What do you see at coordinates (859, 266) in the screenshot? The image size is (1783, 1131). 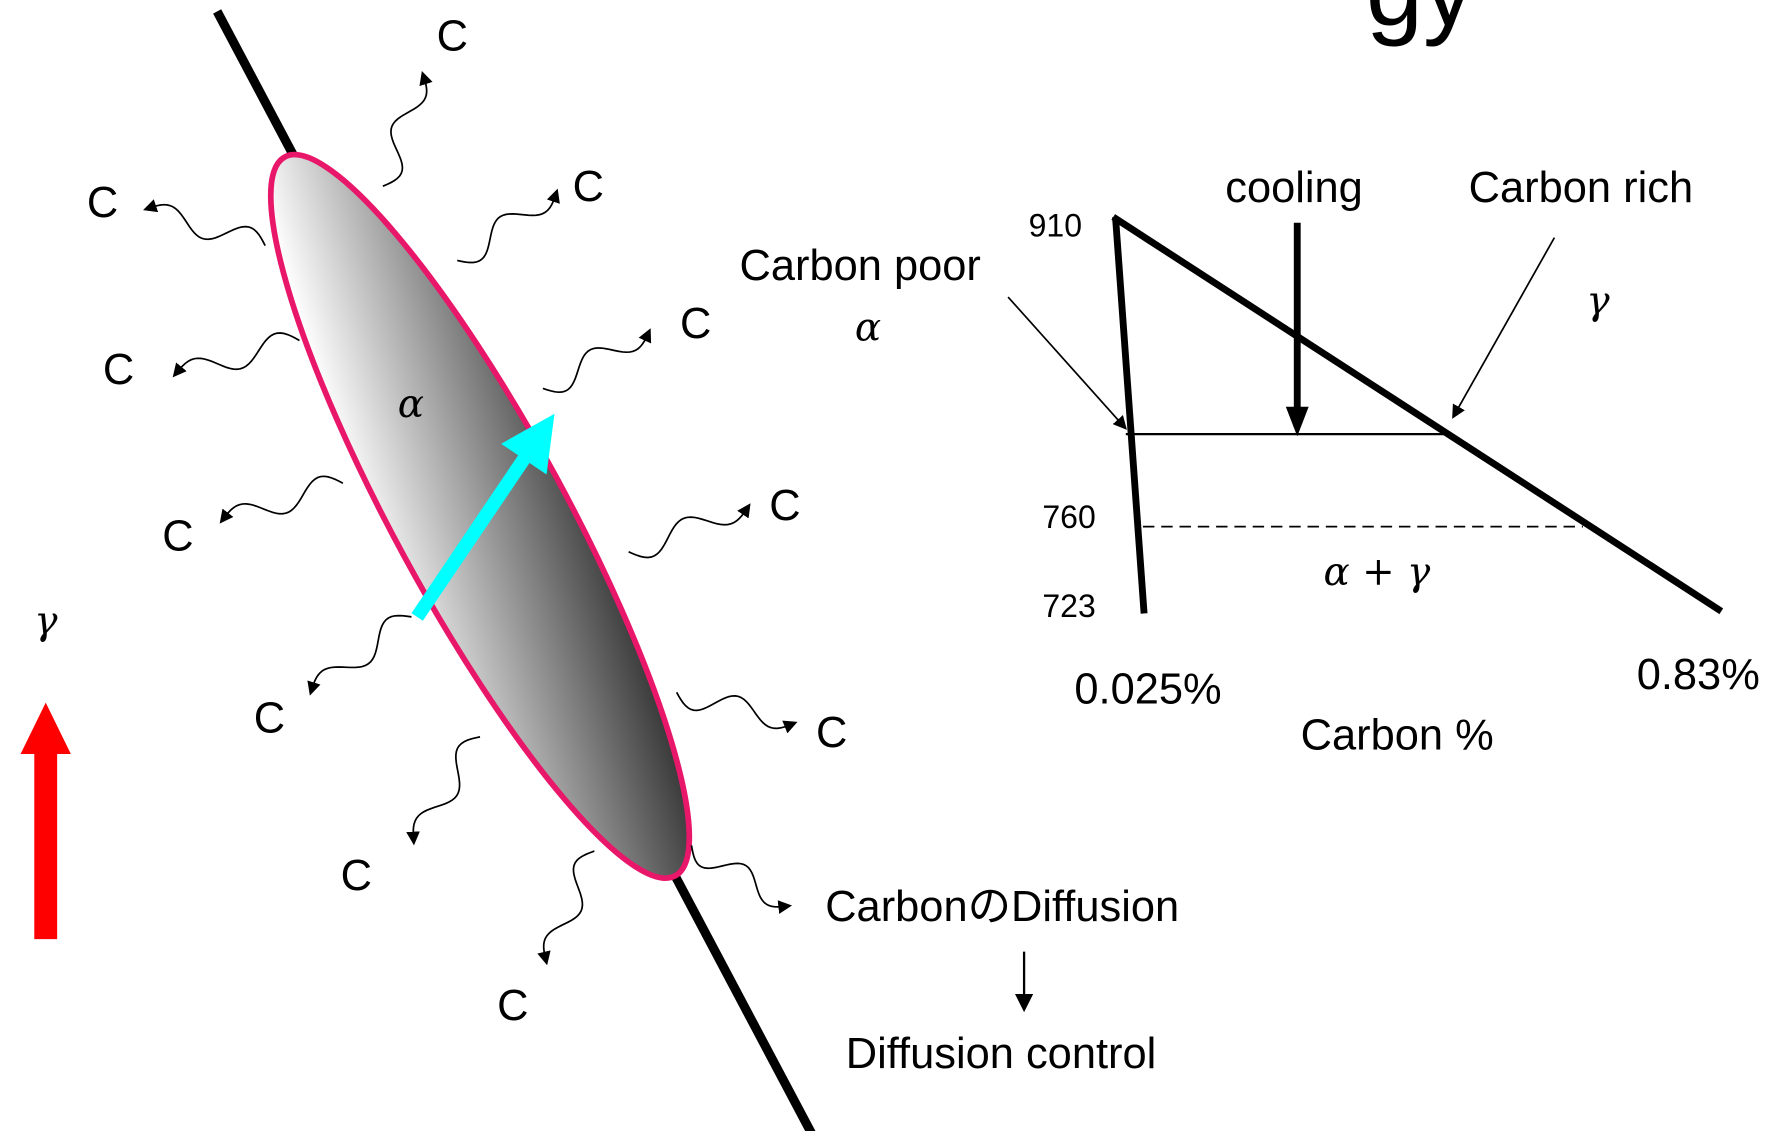 I see `carbon-poor: Carbon poor` at bounding box center [859, 266].